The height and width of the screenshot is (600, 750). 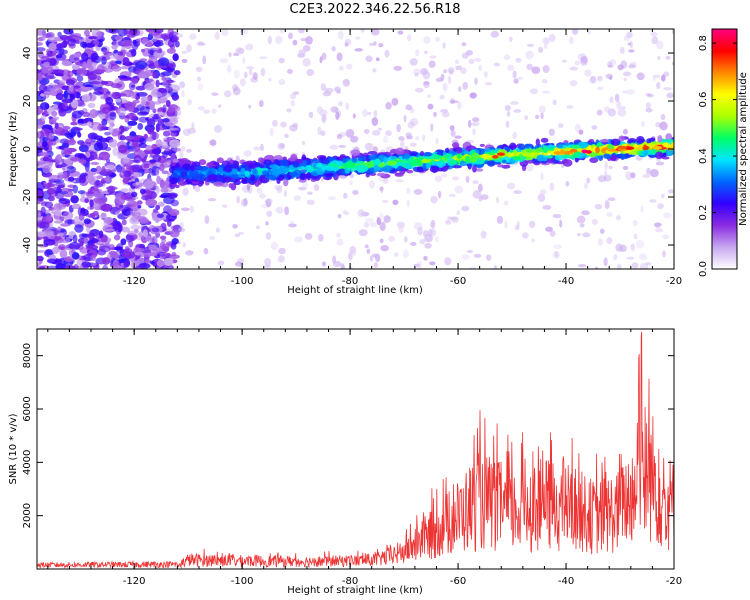 What do you see at coordinates (458, 581) in the screenshot?
I see `x-tick-label: -60` at bounding box center [458, 581].